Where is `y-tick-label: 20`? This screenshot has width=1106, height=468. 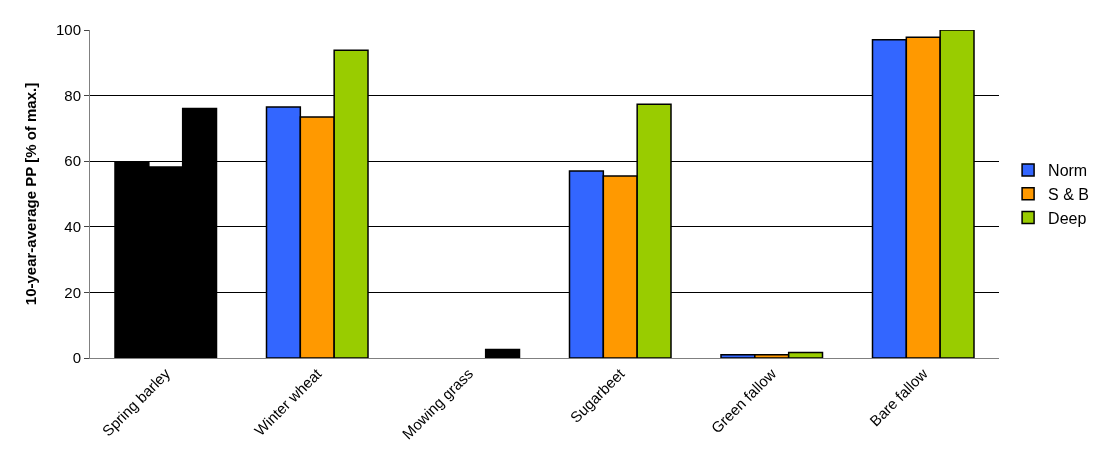
y-tick-label: 20 is located at coordinates (72, 292).